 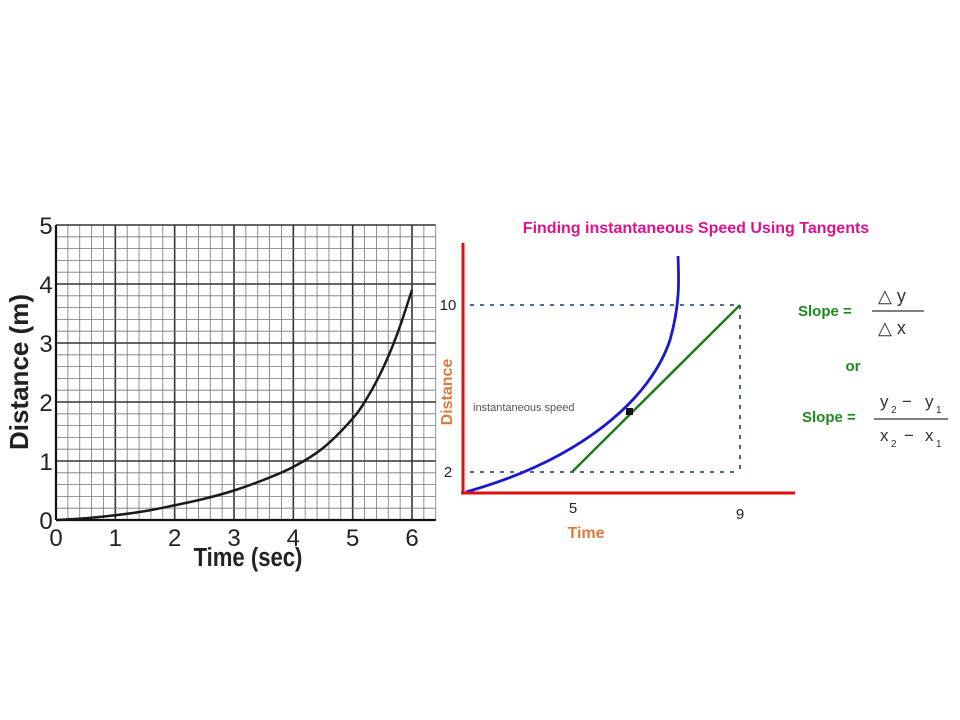 What do you see at coordinates (629, 411) in the screenshot?
I see `tangent-point` at bounding box center [629, 411].